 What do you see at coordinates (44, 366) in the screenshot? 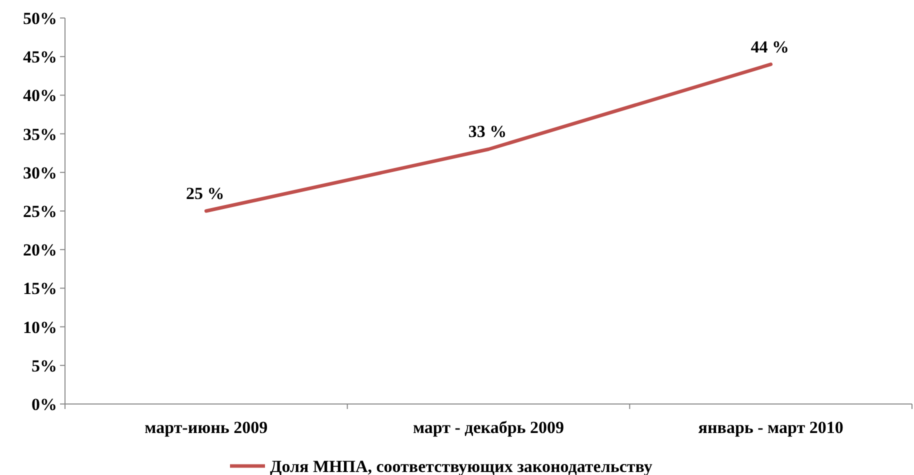
I see `y-tick-label: 5%` at bounding box center [44, 366].